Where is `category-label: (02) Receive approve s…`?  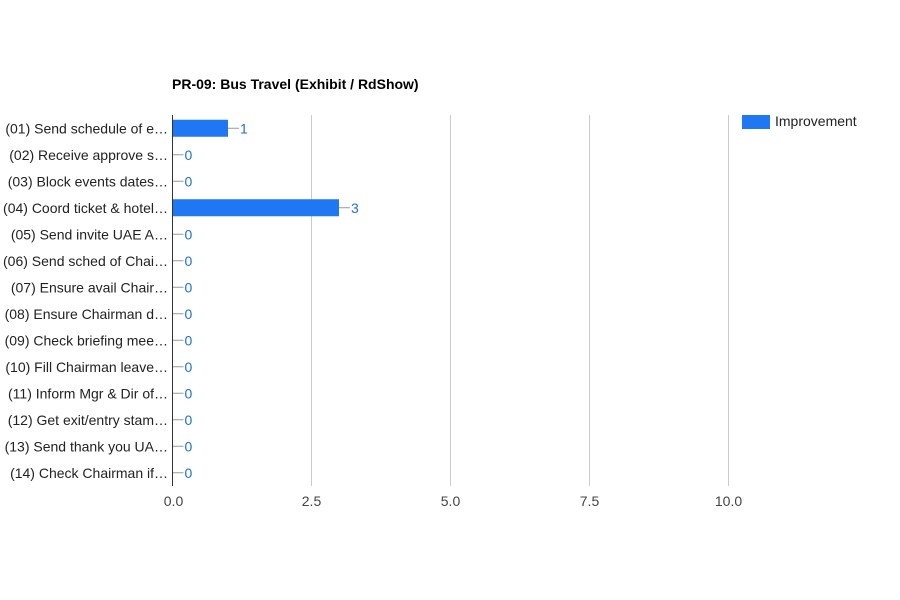 category-label: (02) Receive approve s… is located at coordinates (88, 155).